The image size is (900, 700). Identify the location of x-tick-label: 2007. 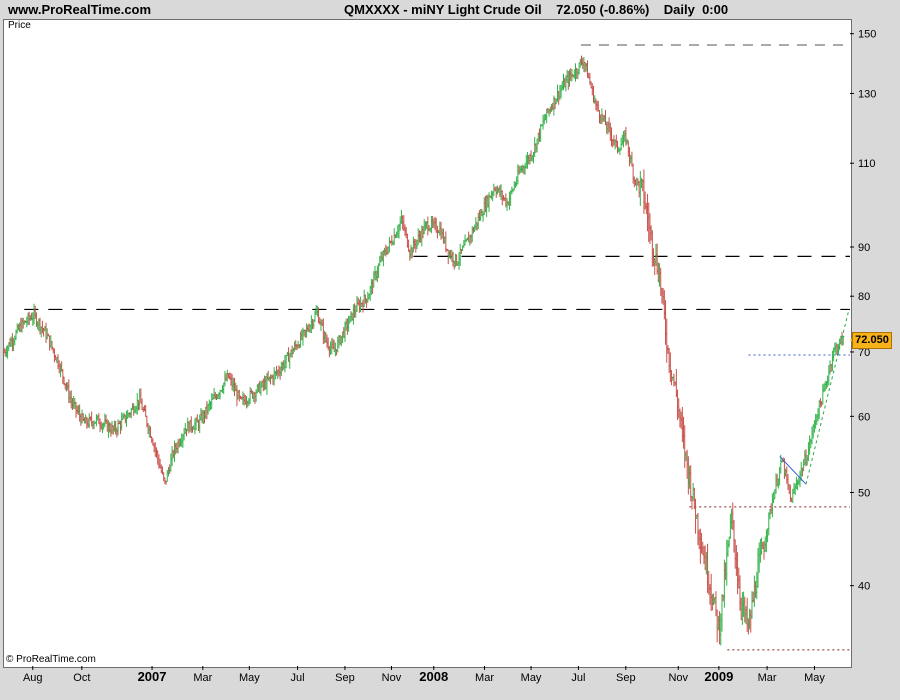
(152, 676).